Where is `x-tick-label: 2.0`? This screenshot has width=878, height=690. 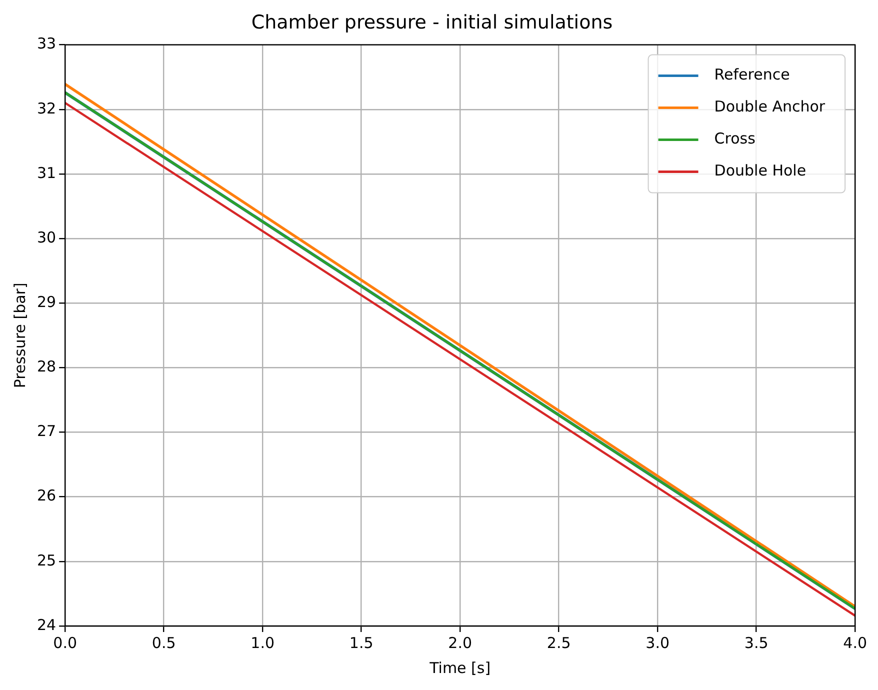 x-tick-label: 2.0 is located at coordinates (460, 643).